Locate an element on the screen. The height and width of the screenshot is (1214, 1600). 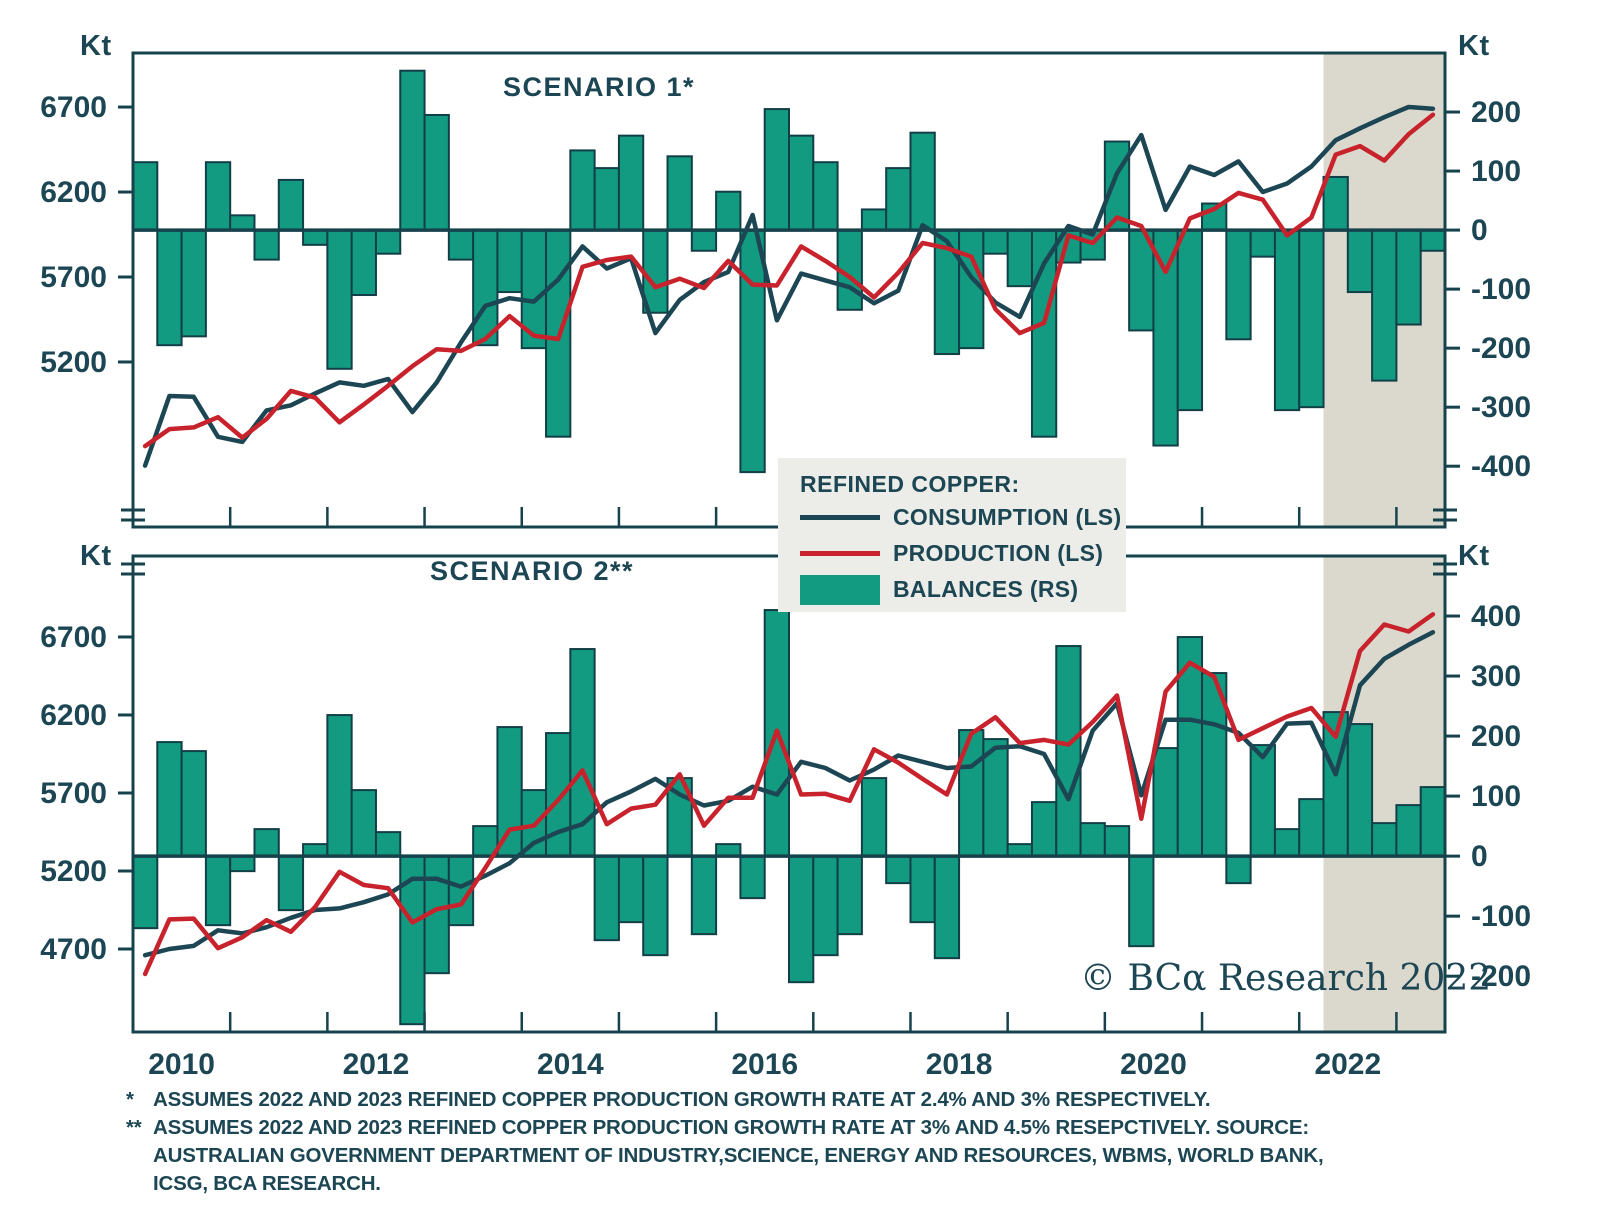
axis-tick-label: -200 is located at coordinates (1501, 976).